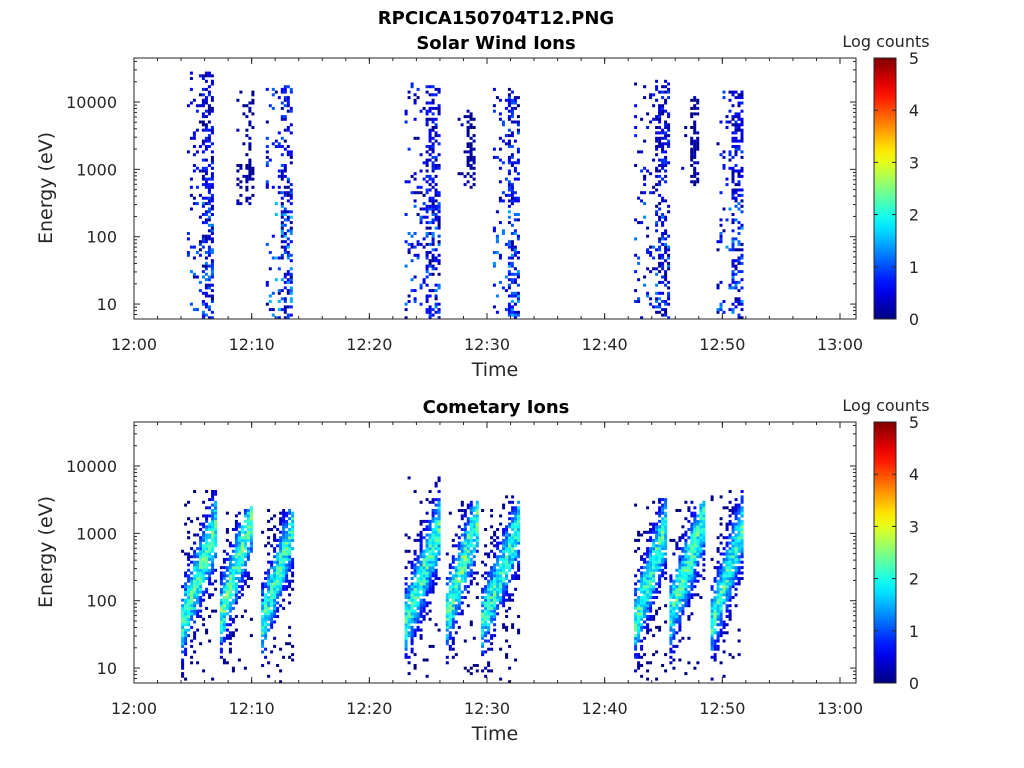  I want to click on cometary-xlabel: Time, so click(495, 734).